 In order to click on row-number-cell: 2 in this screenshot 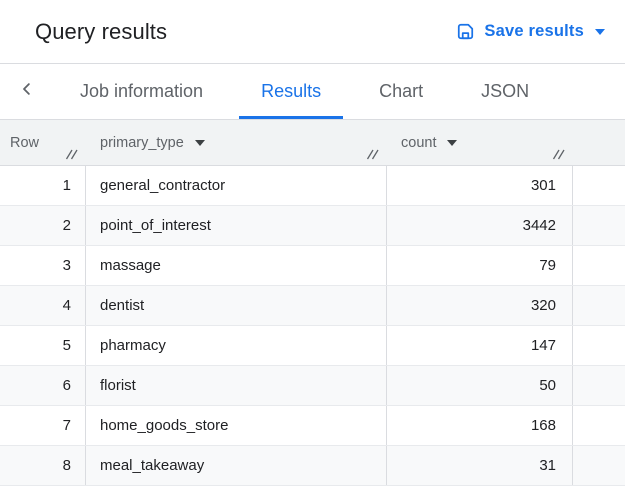, I will do `click(43, 225)`.